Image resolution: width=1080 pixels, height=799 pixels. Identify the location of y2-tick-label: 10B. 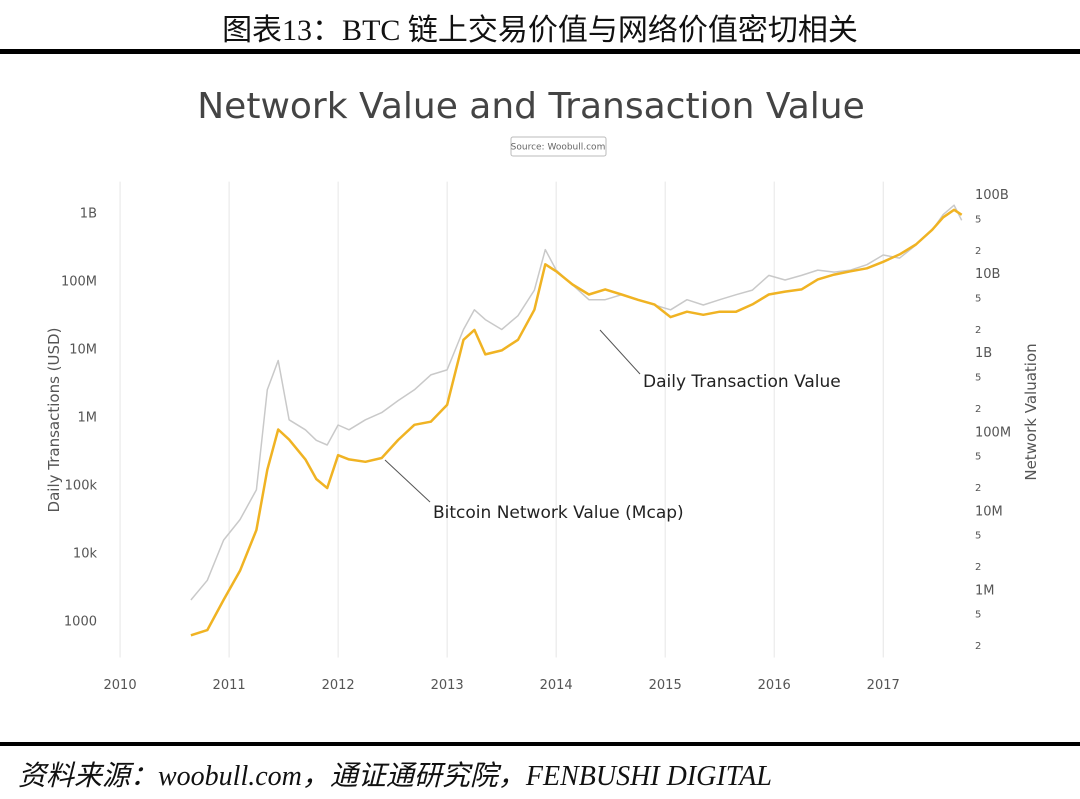
(987, 274).